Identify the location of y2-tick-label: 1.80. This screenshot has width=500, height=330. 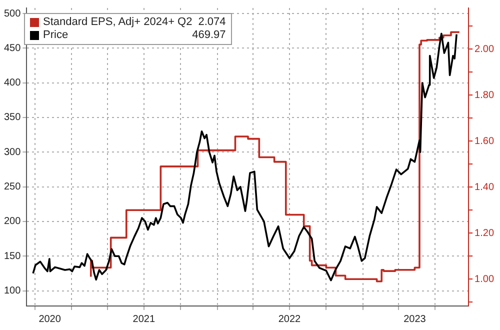
(484, 95).